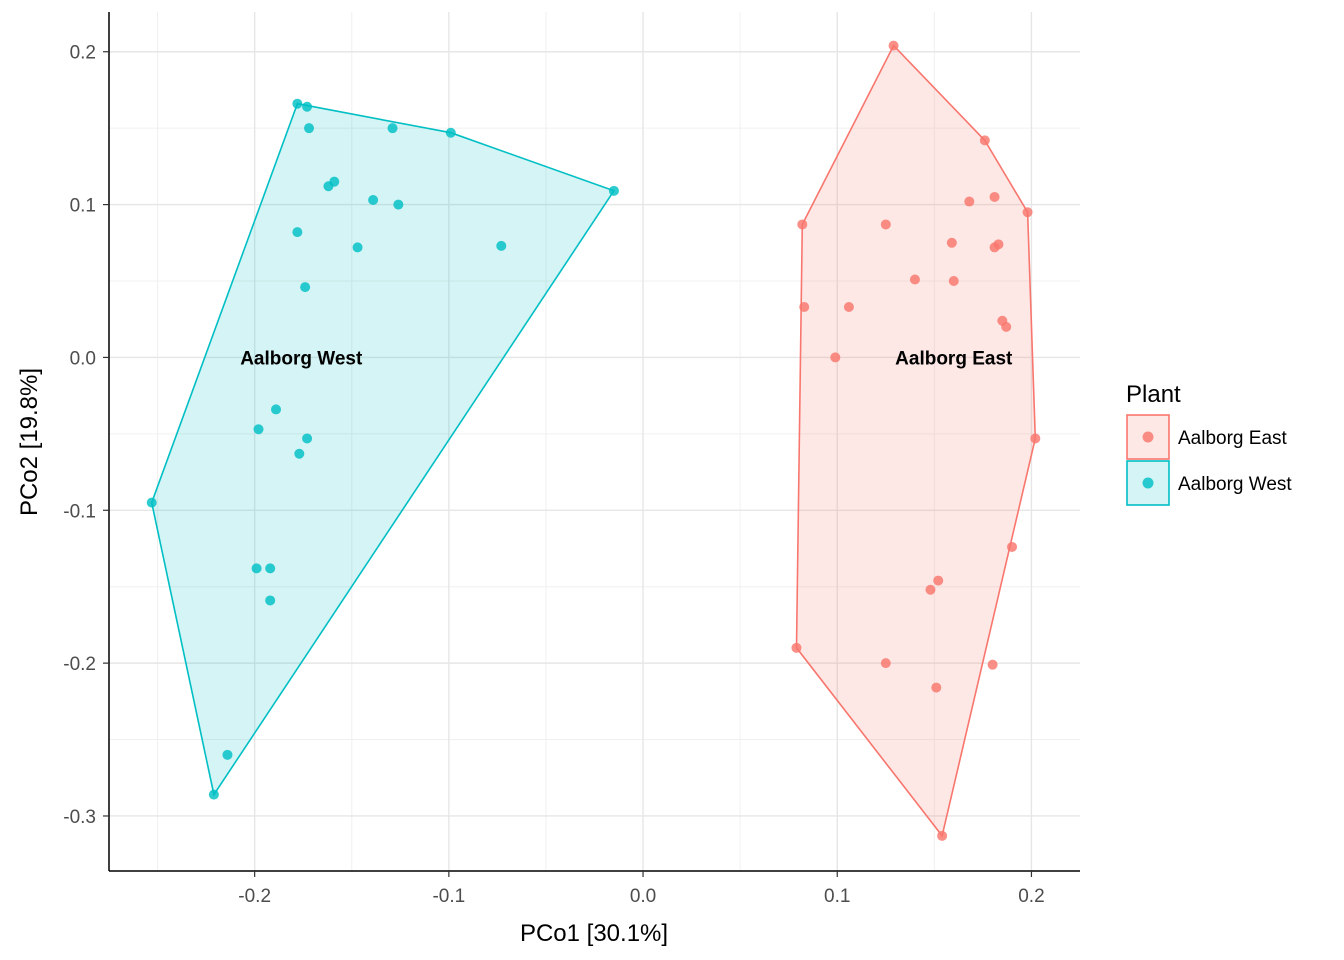 The width and height of the screenshot is (1344, 960). Describe the element at coordinates (86, 435) in the screenshot. I see `y-axis-ticks: 0.2 0.1 0.0 -0.1 -0.2 -0.3` at that location.